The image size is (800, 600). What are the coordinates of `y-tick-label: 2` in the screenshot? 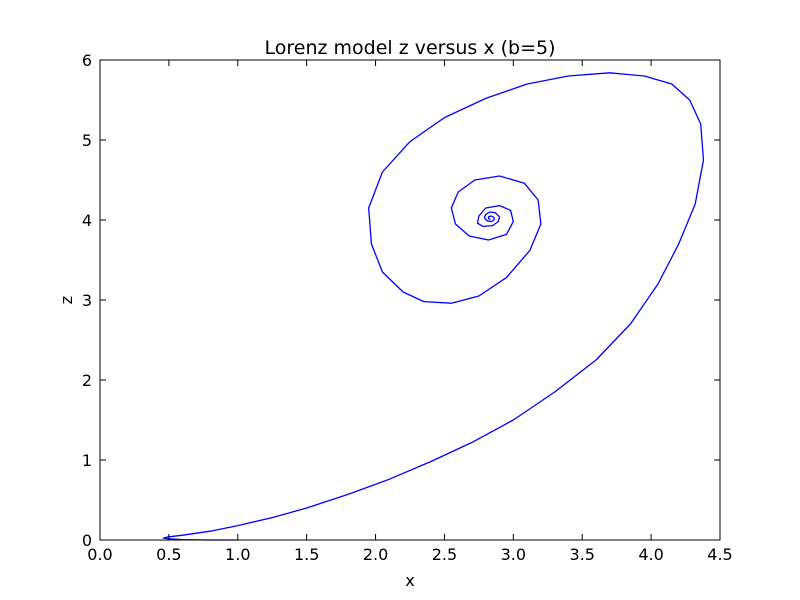 It's located at (87, 380).